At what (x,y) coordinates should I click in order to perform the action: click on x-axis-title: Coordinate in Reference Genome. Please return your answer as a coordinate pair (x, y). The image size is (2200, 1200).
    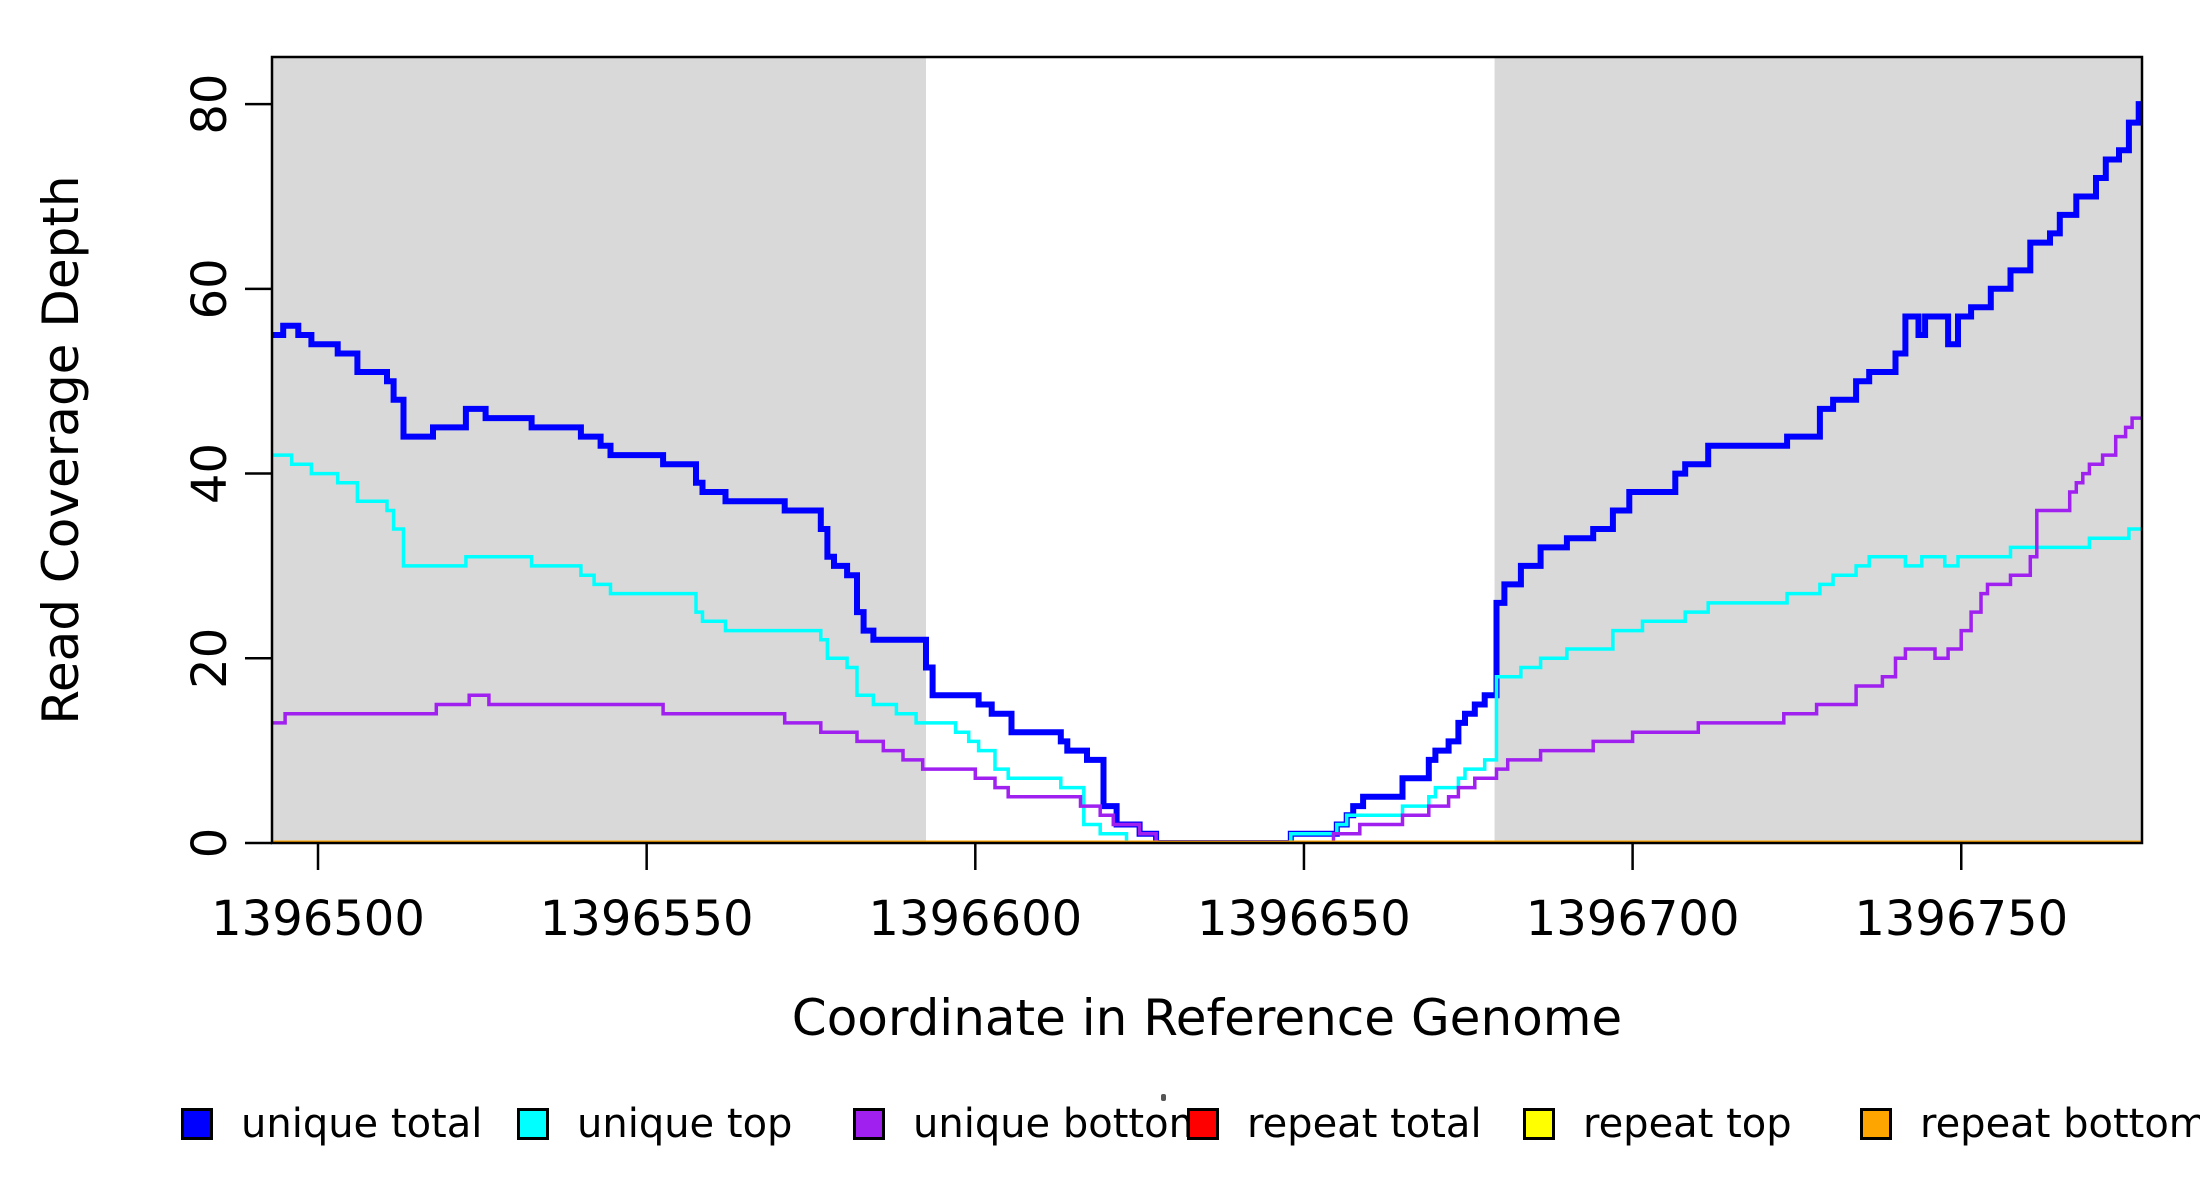
    Looking at the image, I should click on (1207, 1018).